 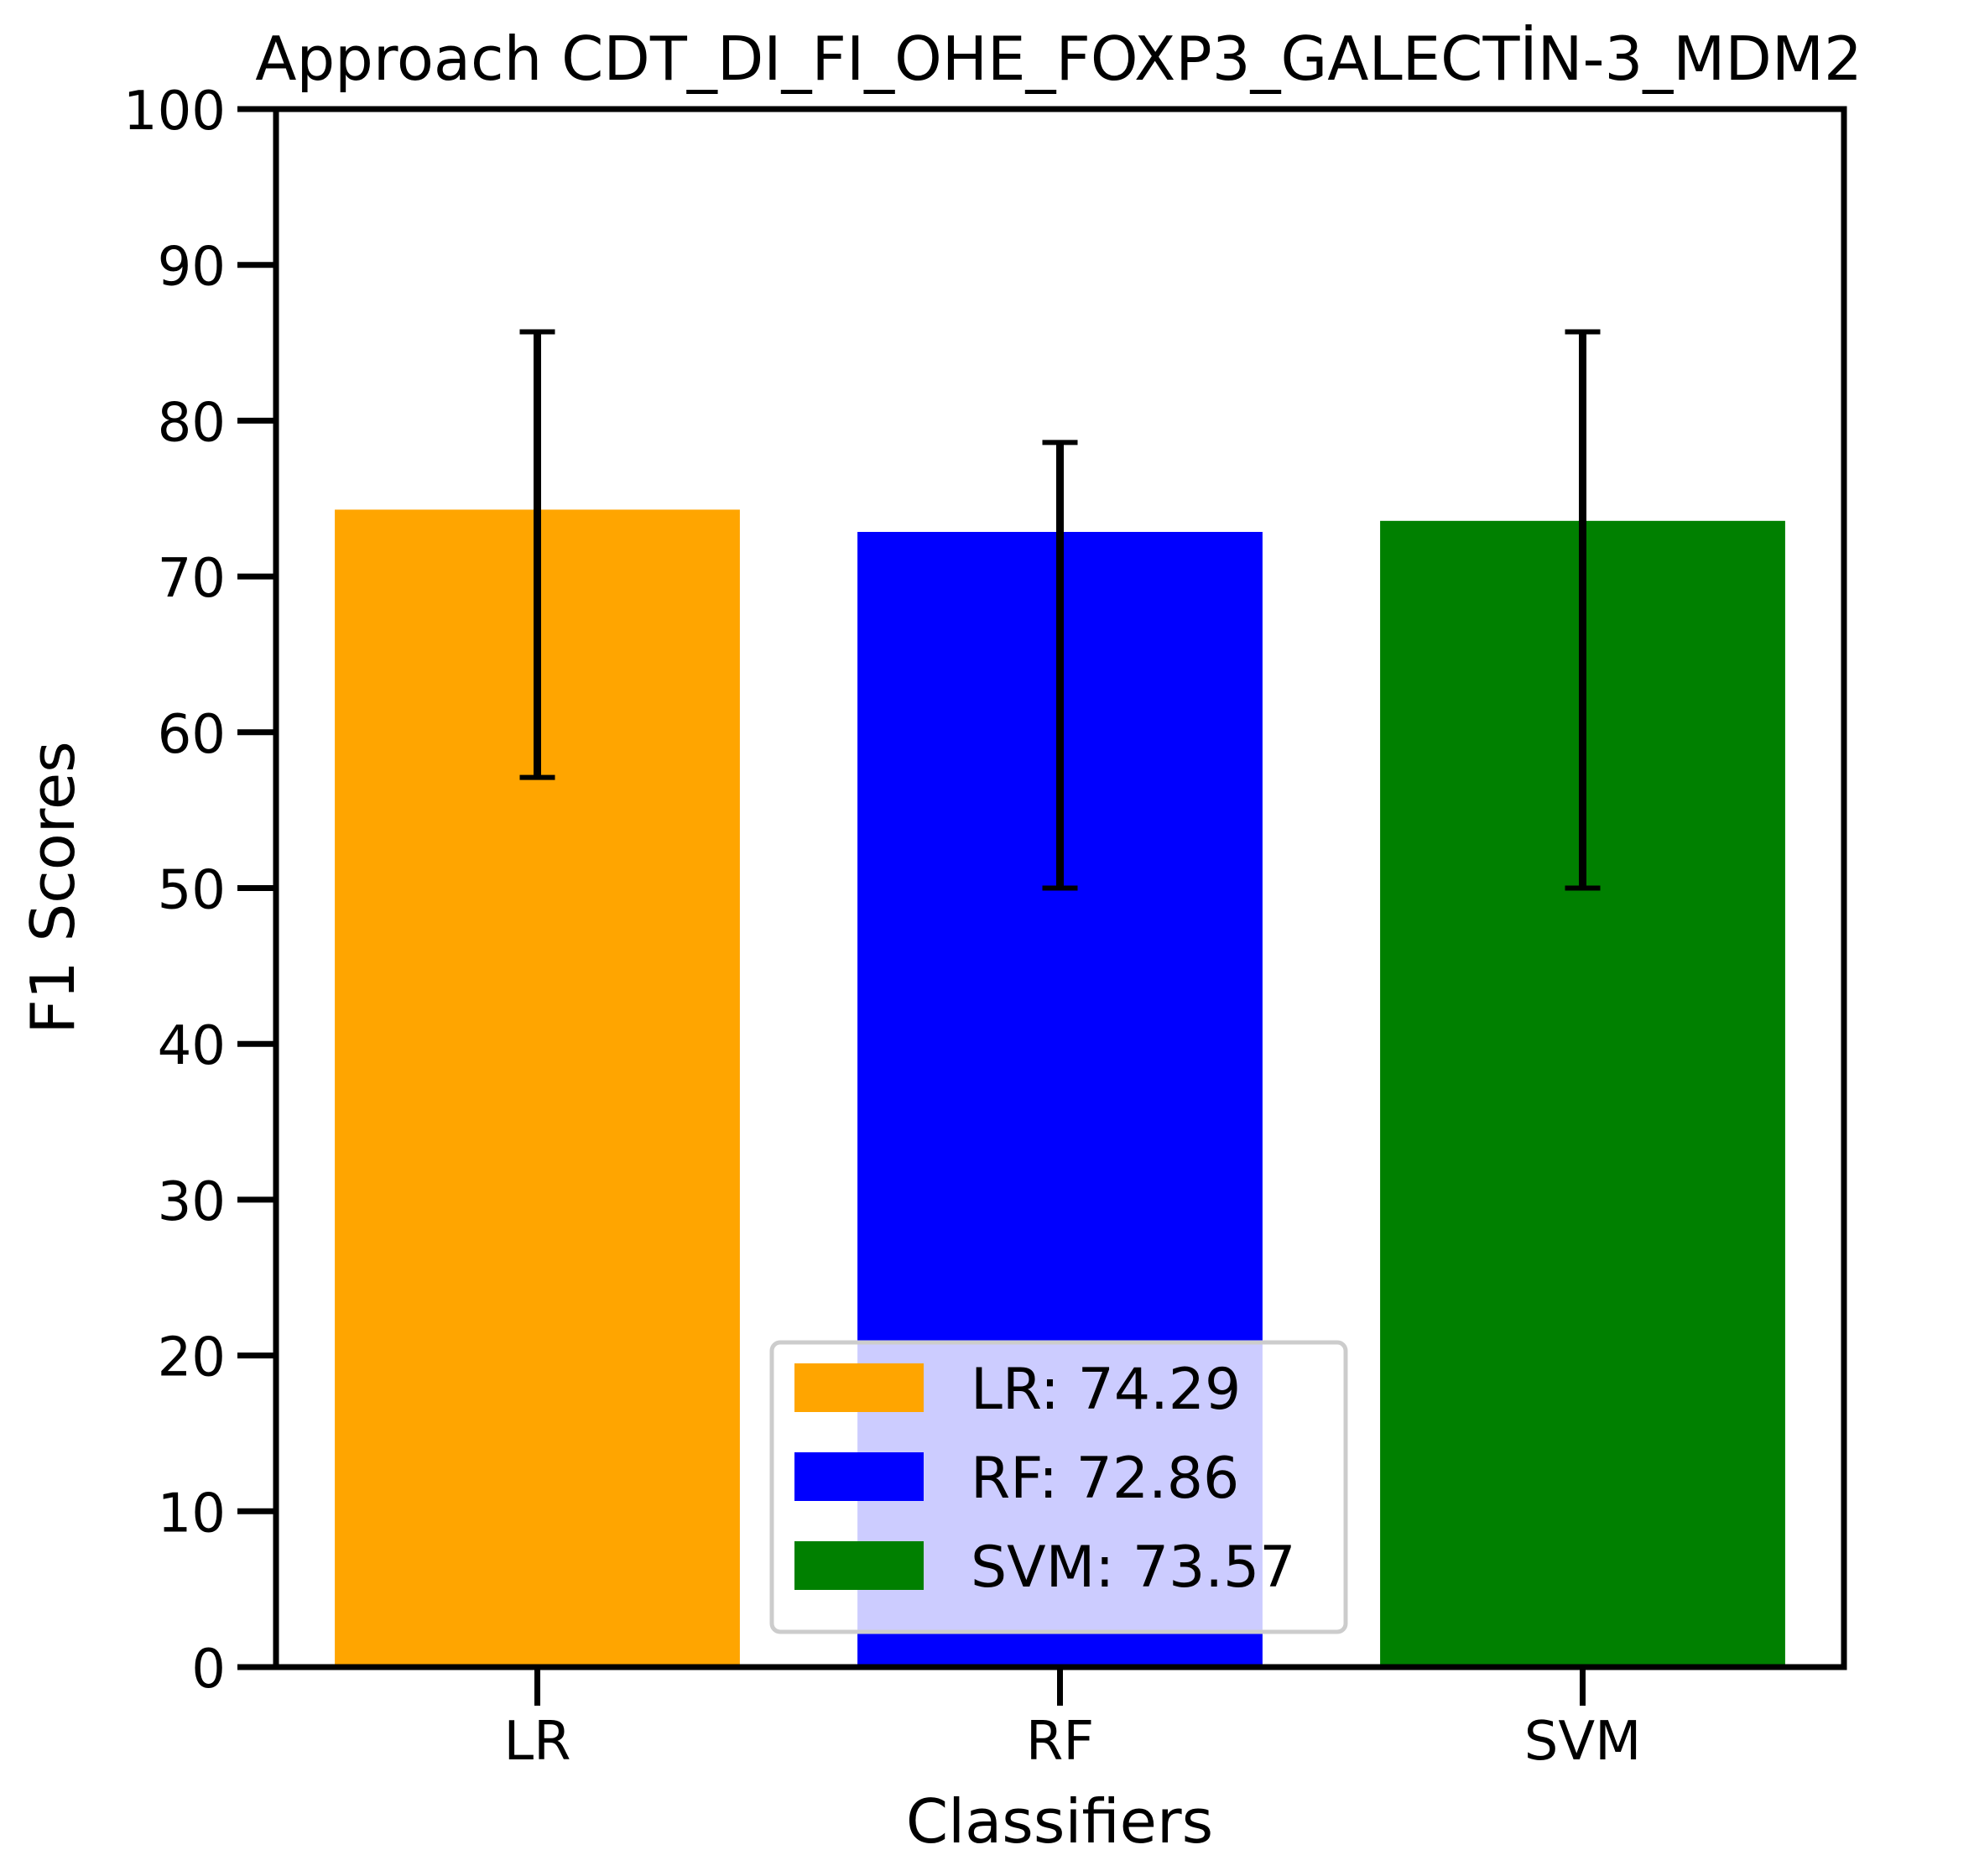 What do you see at coordinates (1105, 1479) in the screenshot?
I see `legend-label: RF: 72.86` at bounding box center [1105, 1479].